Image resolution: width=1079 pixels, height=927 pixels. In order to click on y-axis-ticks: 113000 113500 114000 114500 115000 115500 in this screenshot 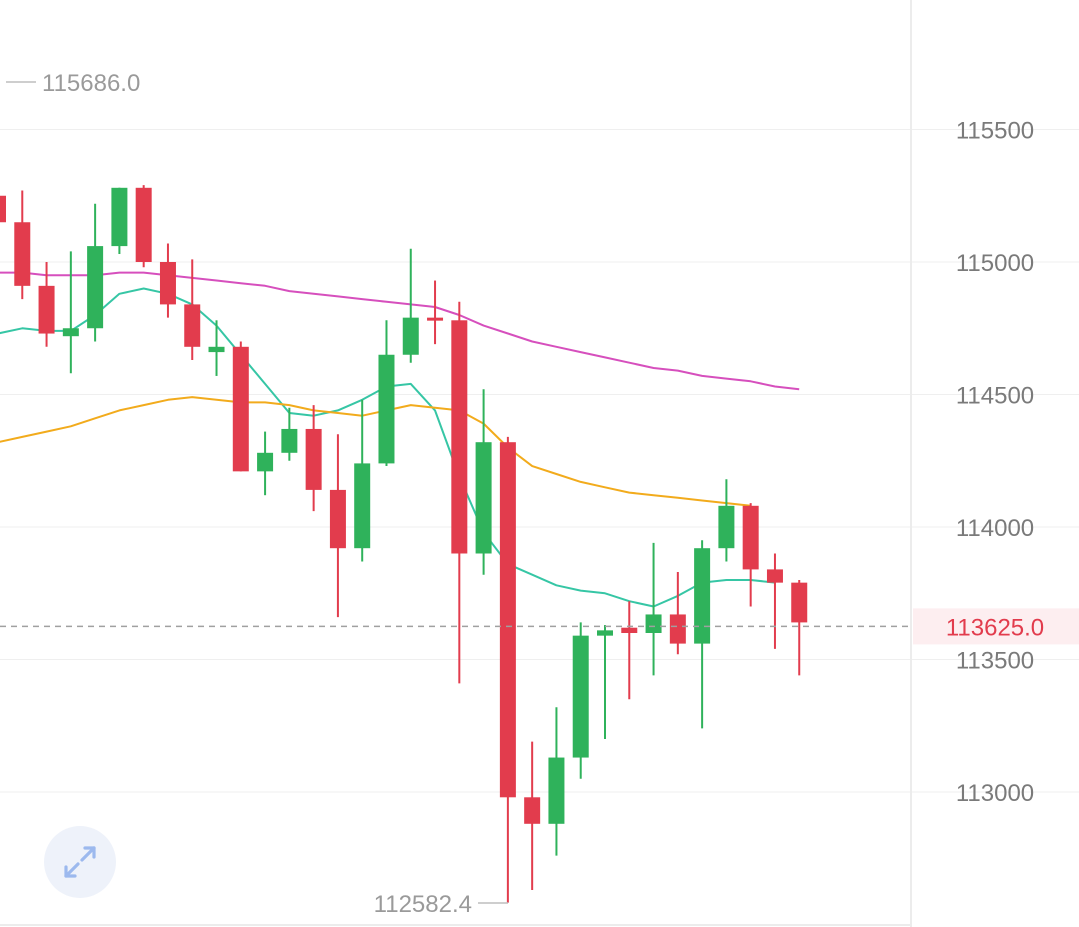, I will do `click(995, 463)`.